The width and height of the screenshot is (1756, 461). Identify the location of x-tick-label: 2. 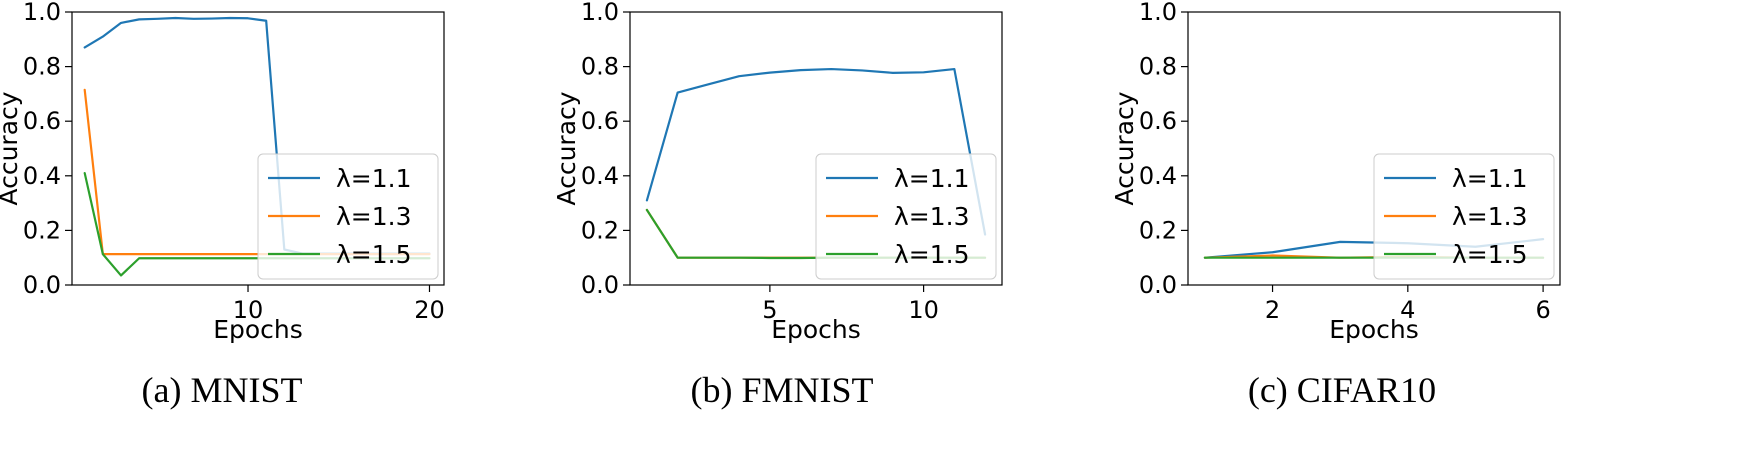
(1272, 310).